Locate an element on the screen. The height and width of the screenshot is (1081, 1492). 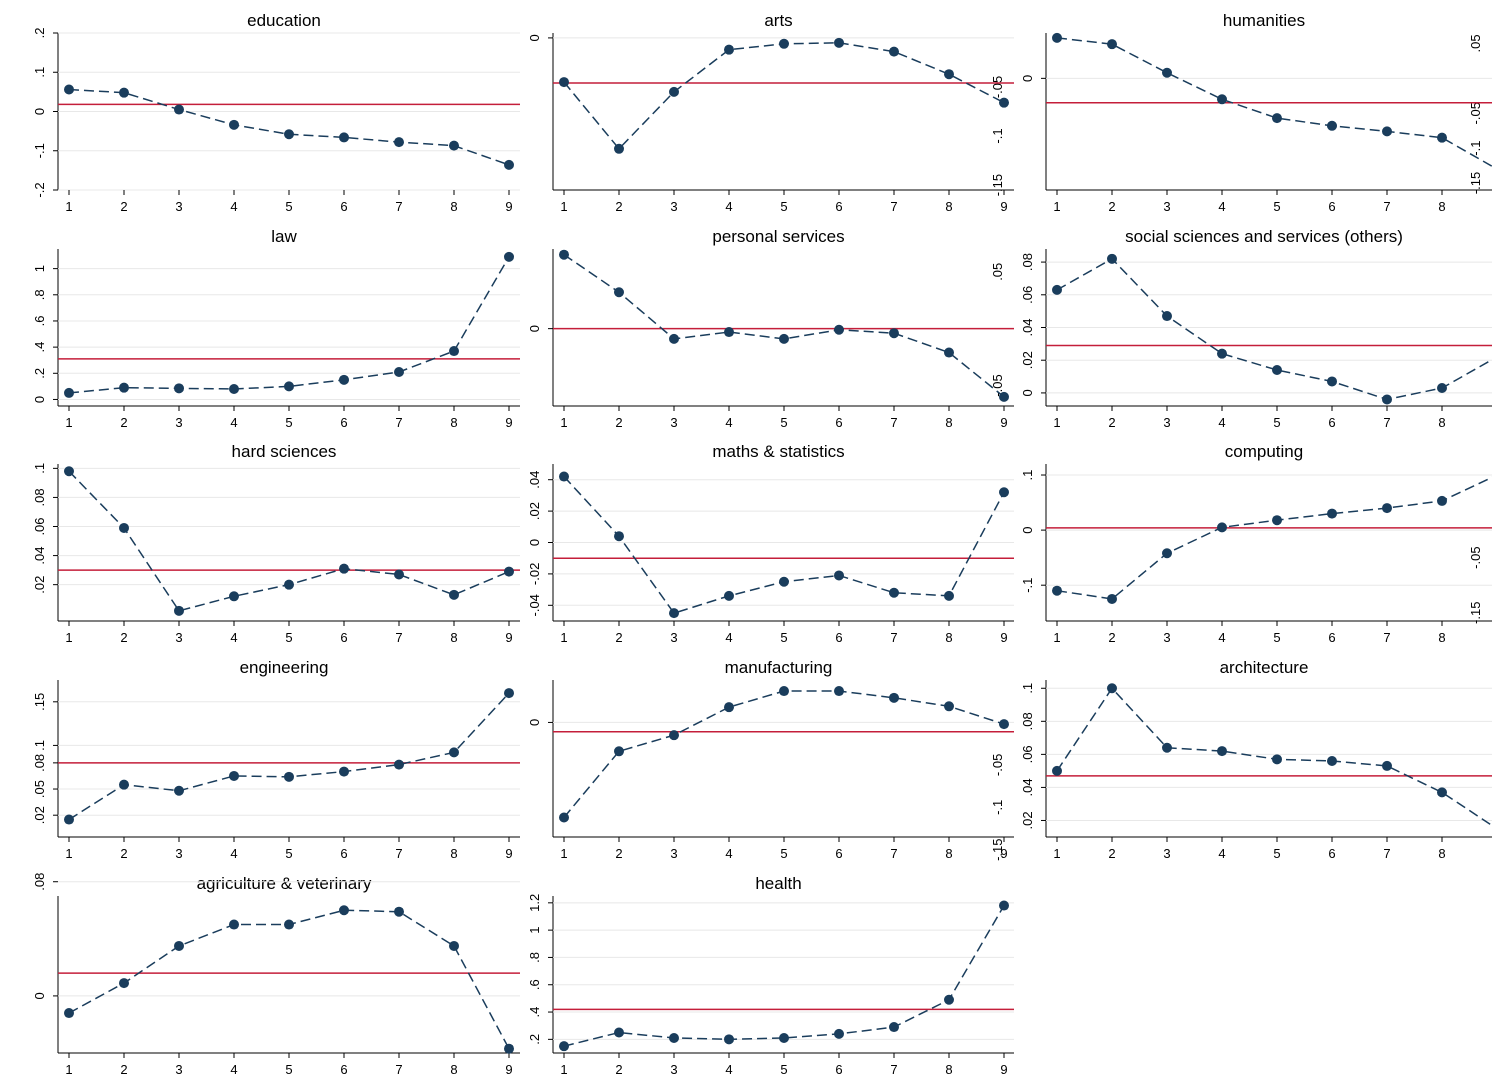
panel-title: social sciences and services (others) is located at coordinates (1264, 236).